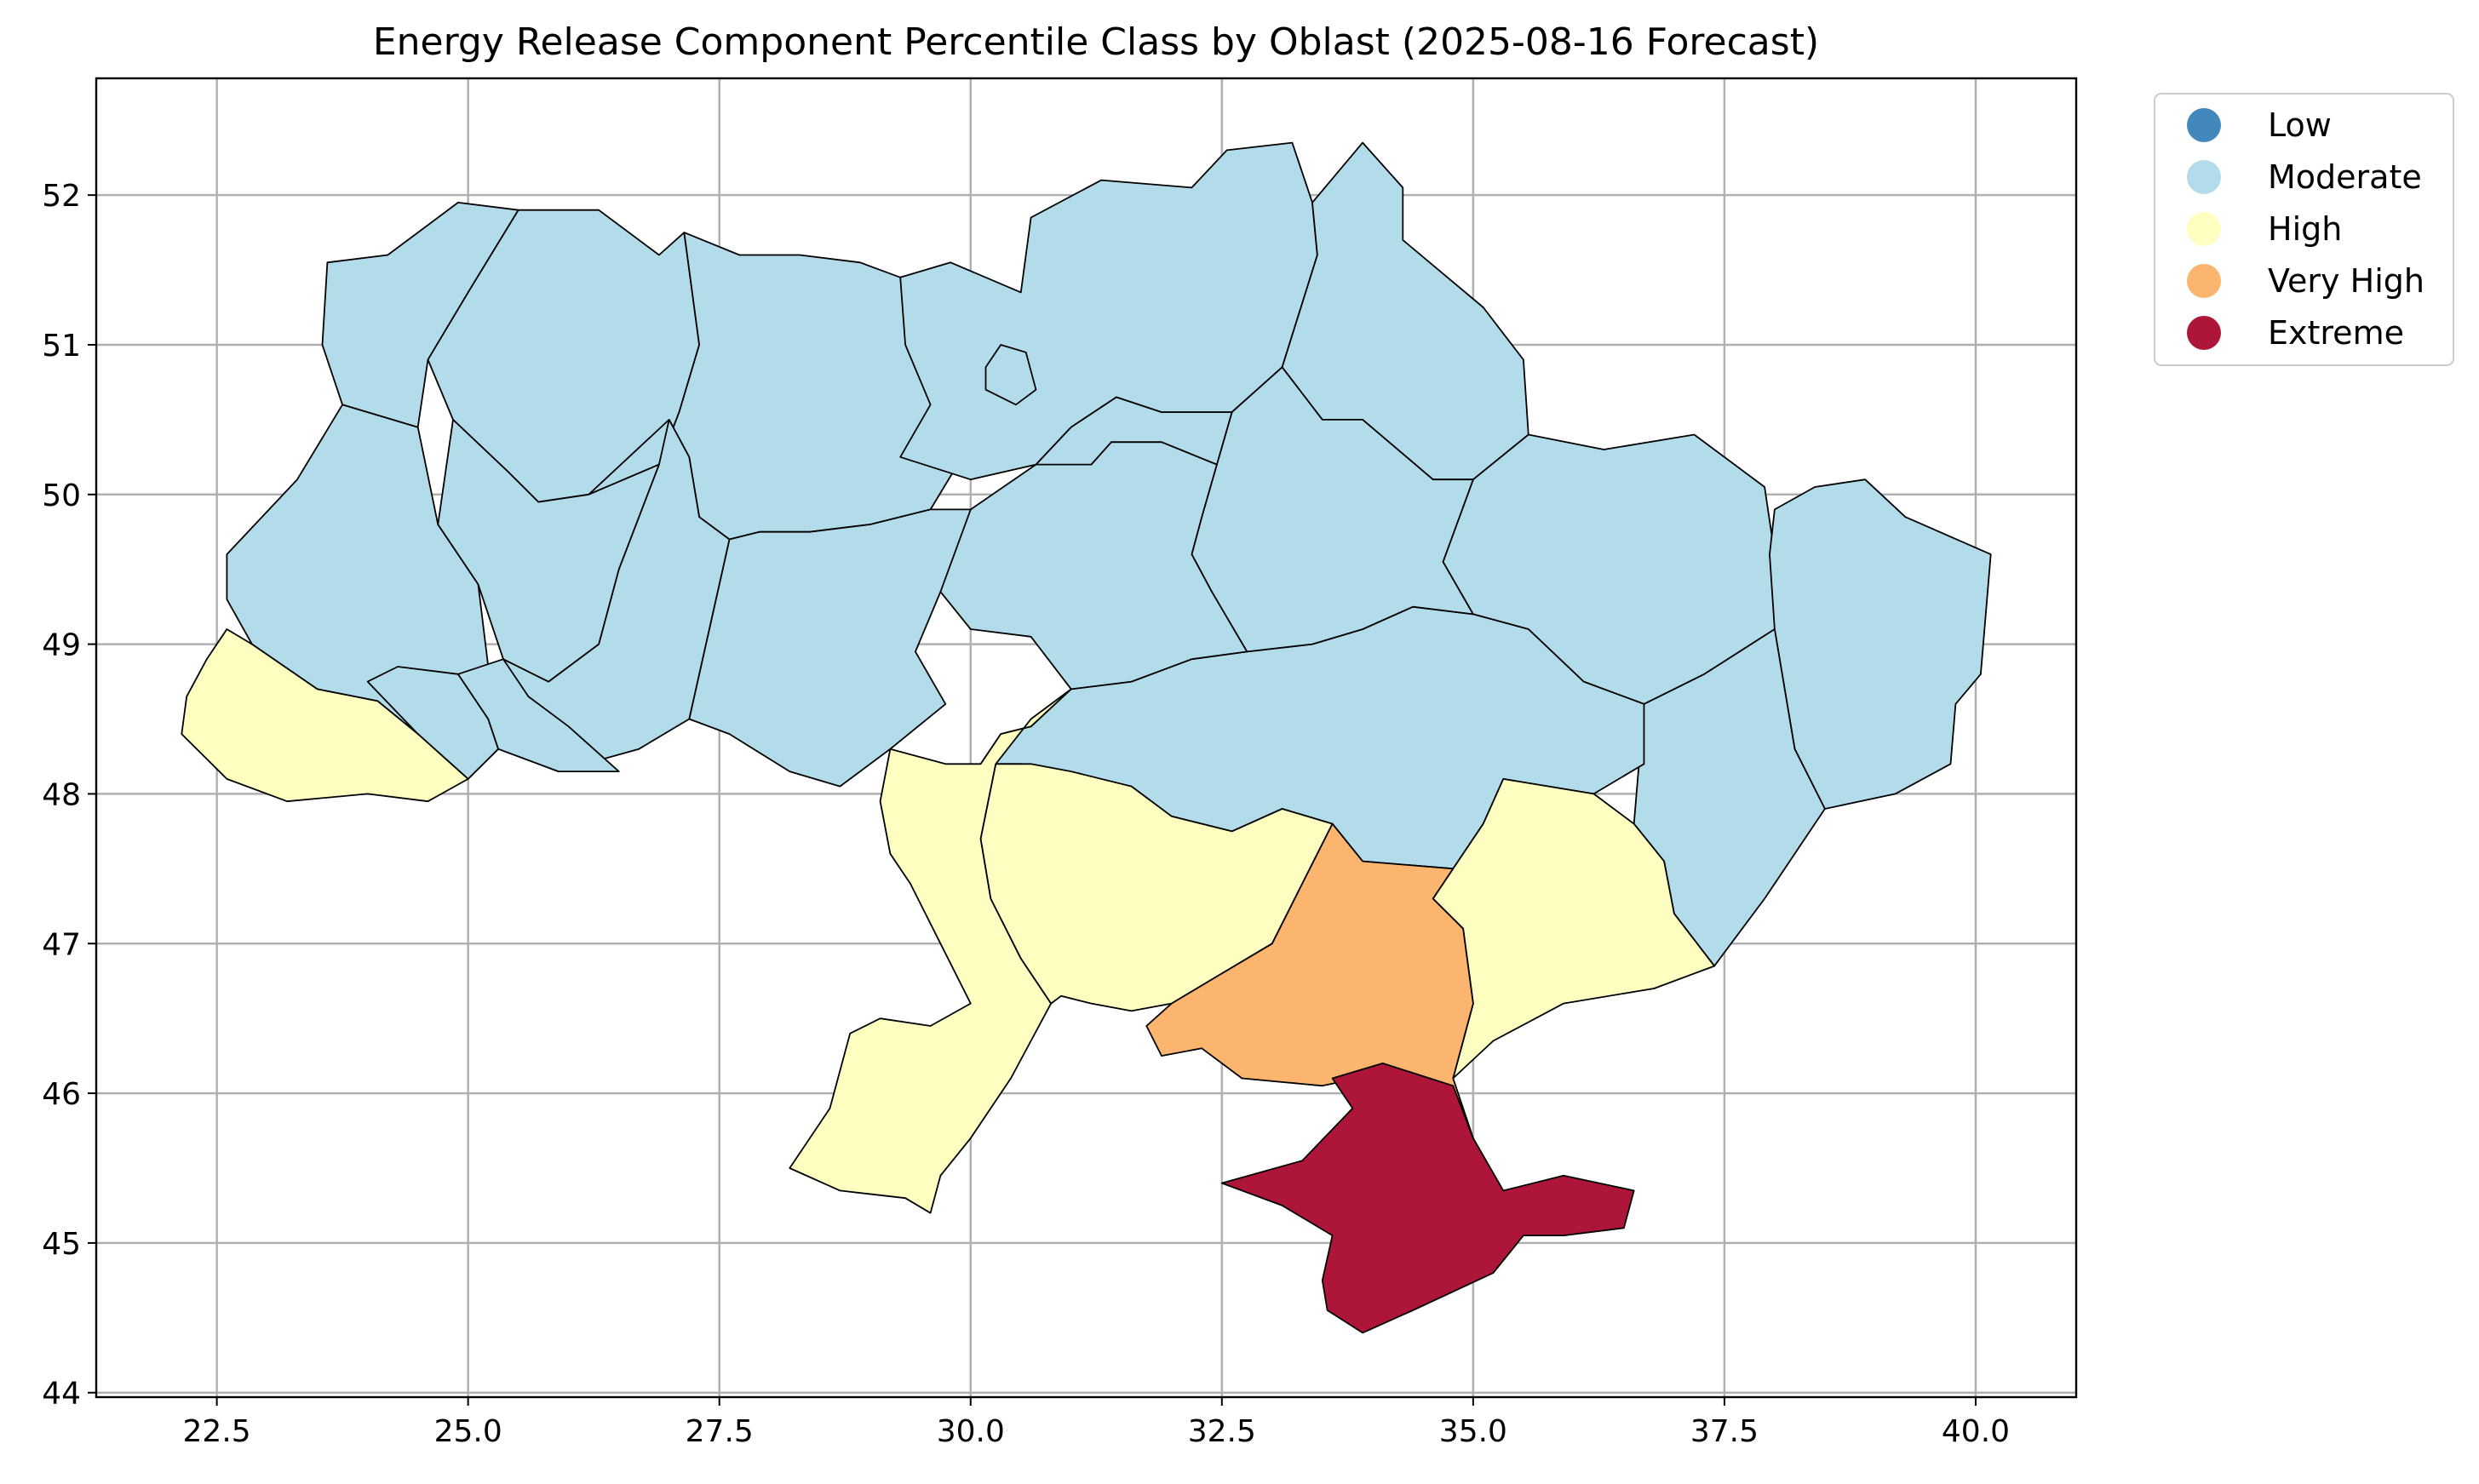 The width and height of the screenshot is (2479, 1484). What do you see at coordinates (2300, 125) in the screenshot?
I see `legend-label-0: Low` at bounding box center [2300, 125].